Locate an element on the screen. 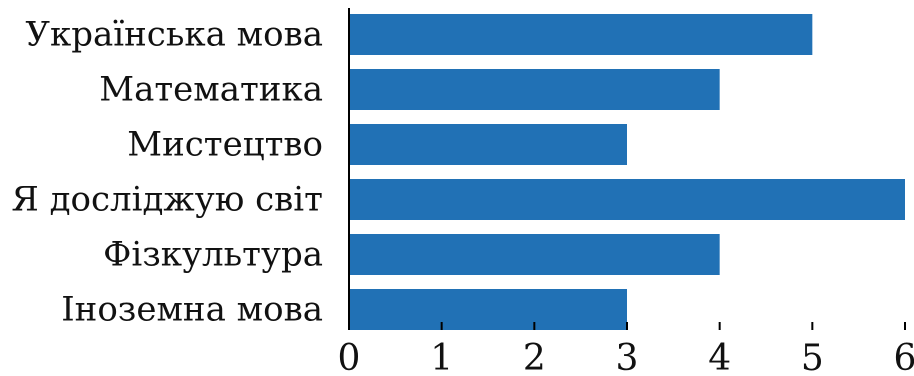  x-tick-label: 2 is located at coordinates (534, 357).